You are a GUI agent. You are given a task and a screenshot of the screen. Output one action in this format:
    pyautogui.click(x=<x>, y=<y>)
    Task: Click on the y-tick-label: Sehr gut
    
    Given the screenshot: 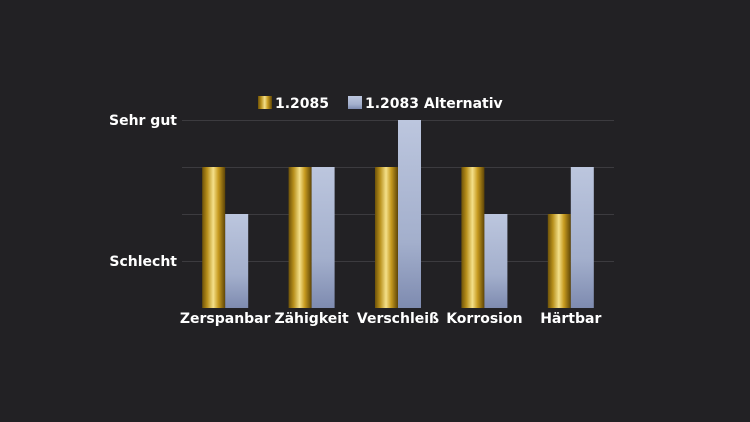 What is the action you would take?
    pyautogui.click(x=143, y=121)
    